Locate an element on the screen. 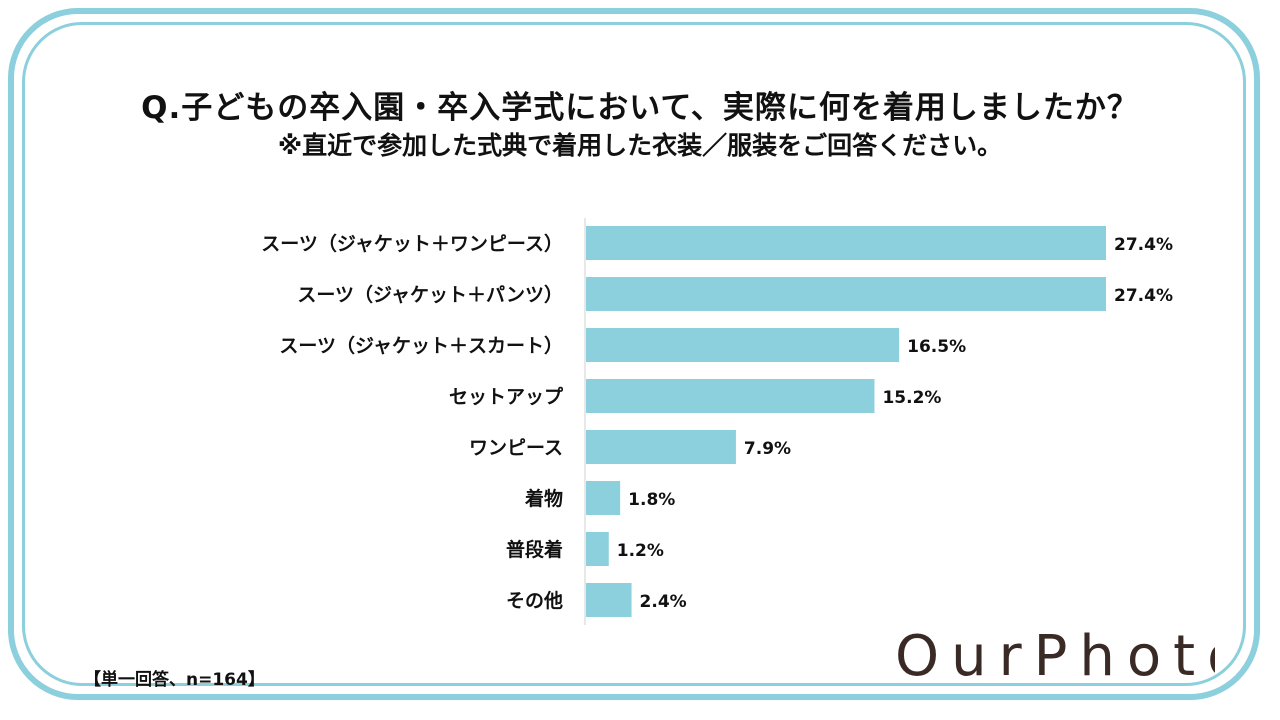 Image resolution: width=1280 pixels, height=720 pixels. category-label: ワンピース is located at coordinates (516, 448).